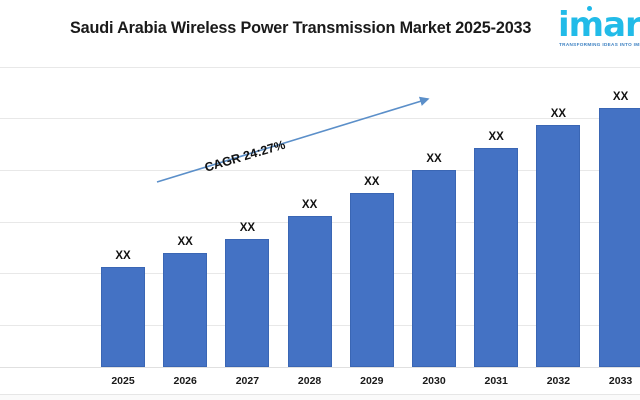 This screenshot has height=400, width=640. Describe the element at coordinates (309, 204) in the screenshot. I see `bar-value-label-2028: XX` at that location.